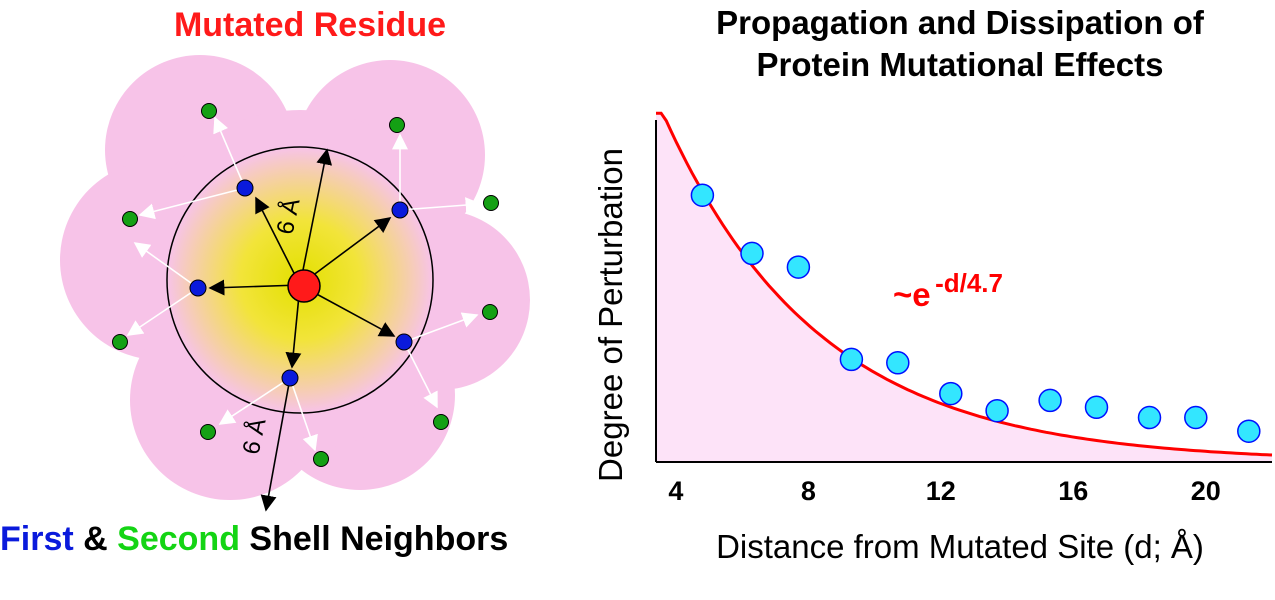 This screenshot has width=1275, height=600. I want to click on chart-title-line2: Protein Mutational Effects, so click(960, 64).